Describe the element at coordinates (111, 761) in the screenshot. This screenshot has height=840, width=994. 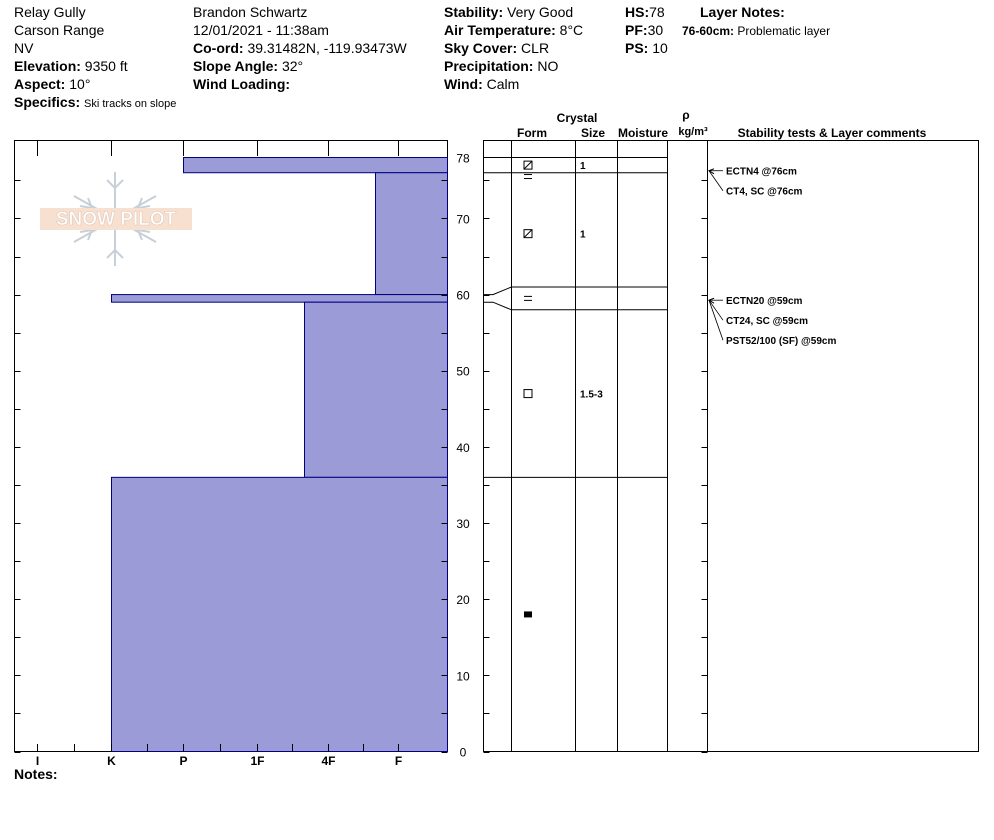
I see `hardness-scale-label: K` at that location.